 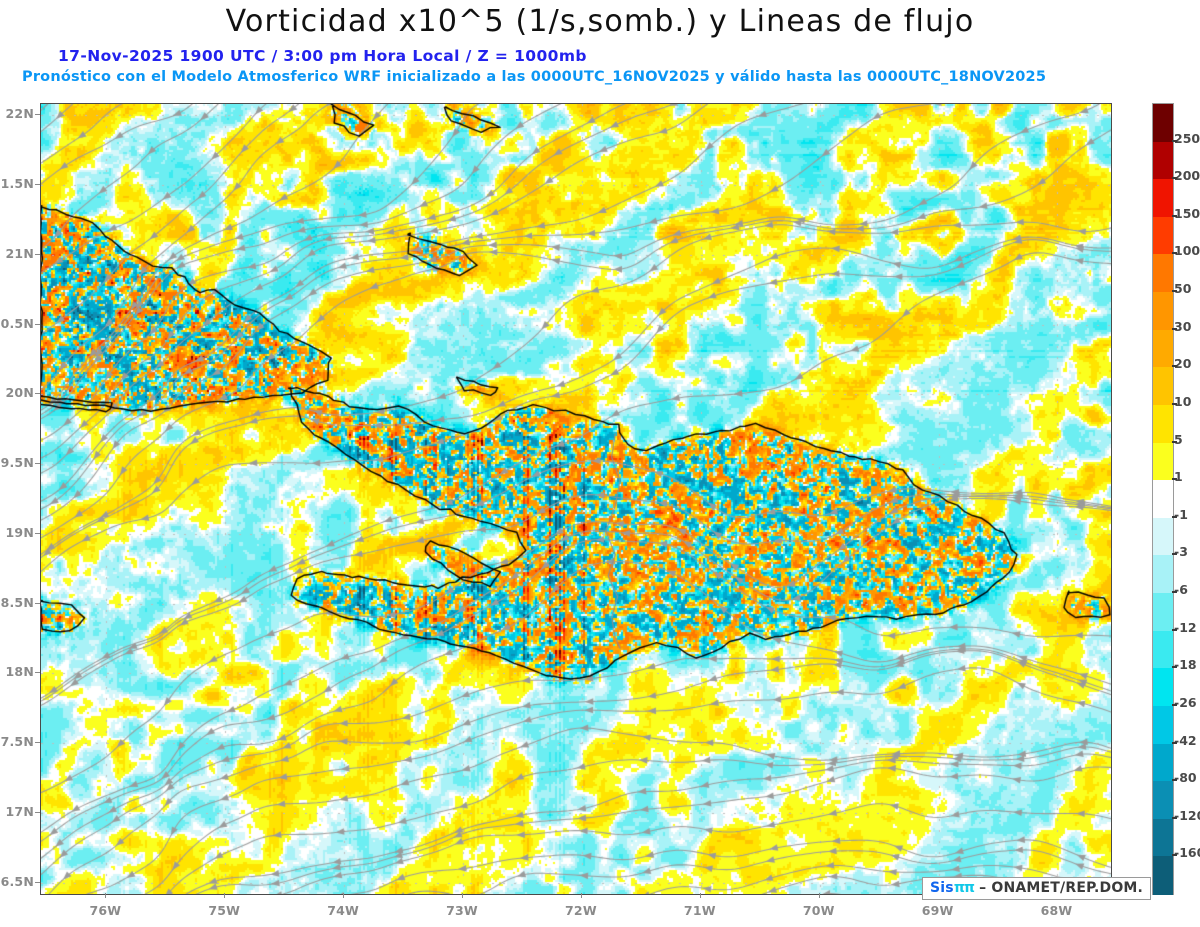 I want to click on logo-pi-icon: ππ, so click(x=964, y=888).